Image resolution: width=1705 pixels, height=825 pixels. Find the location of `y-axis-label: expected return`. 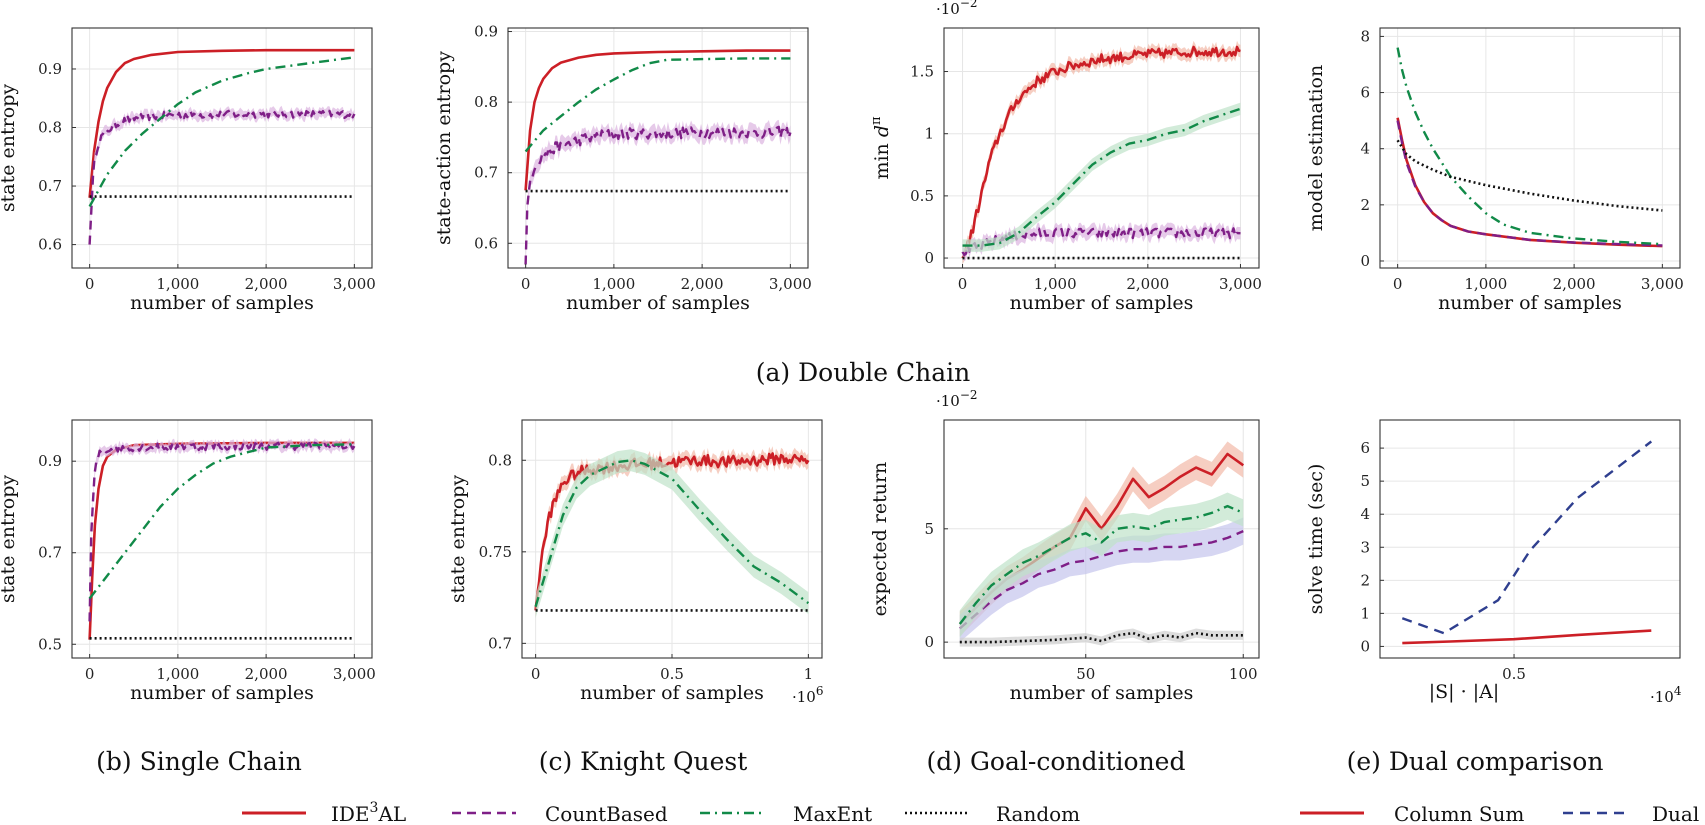

y-axis-label: expected return is located at coordinates (880, 539).